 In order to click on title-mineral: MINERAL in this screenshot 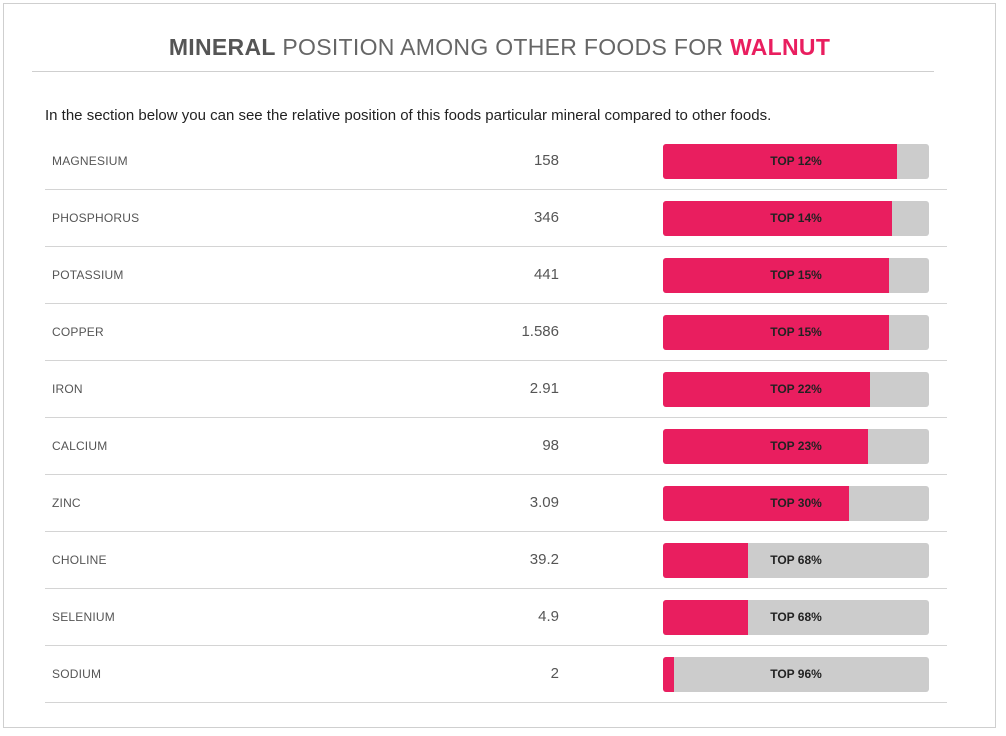, I will do `click(222, 47)`.